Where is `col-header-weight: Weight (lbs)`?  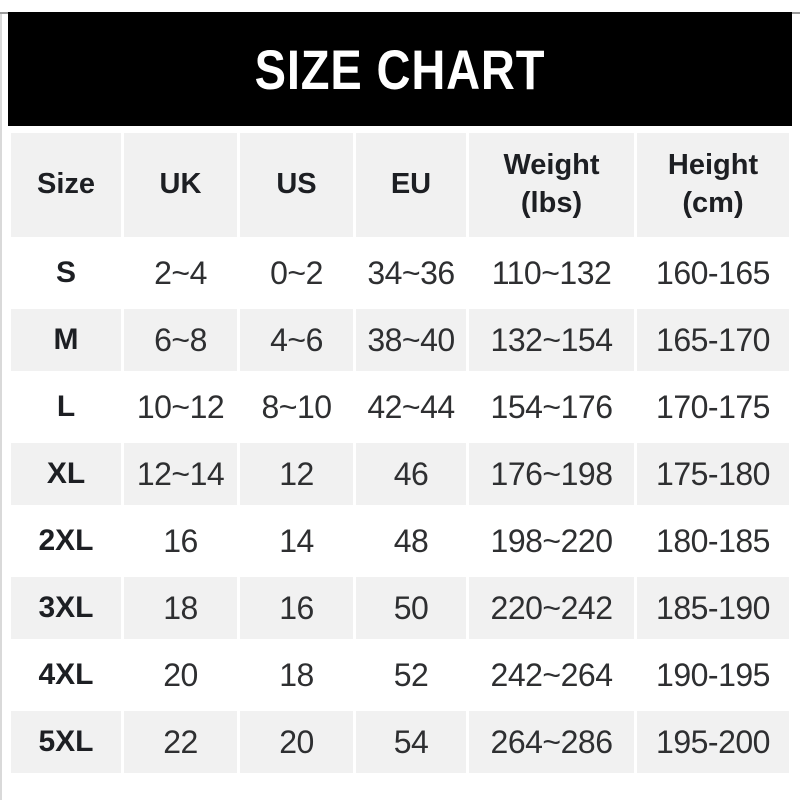
col-header-weight: Weight (lbs) is located at coordinates (551, 185).